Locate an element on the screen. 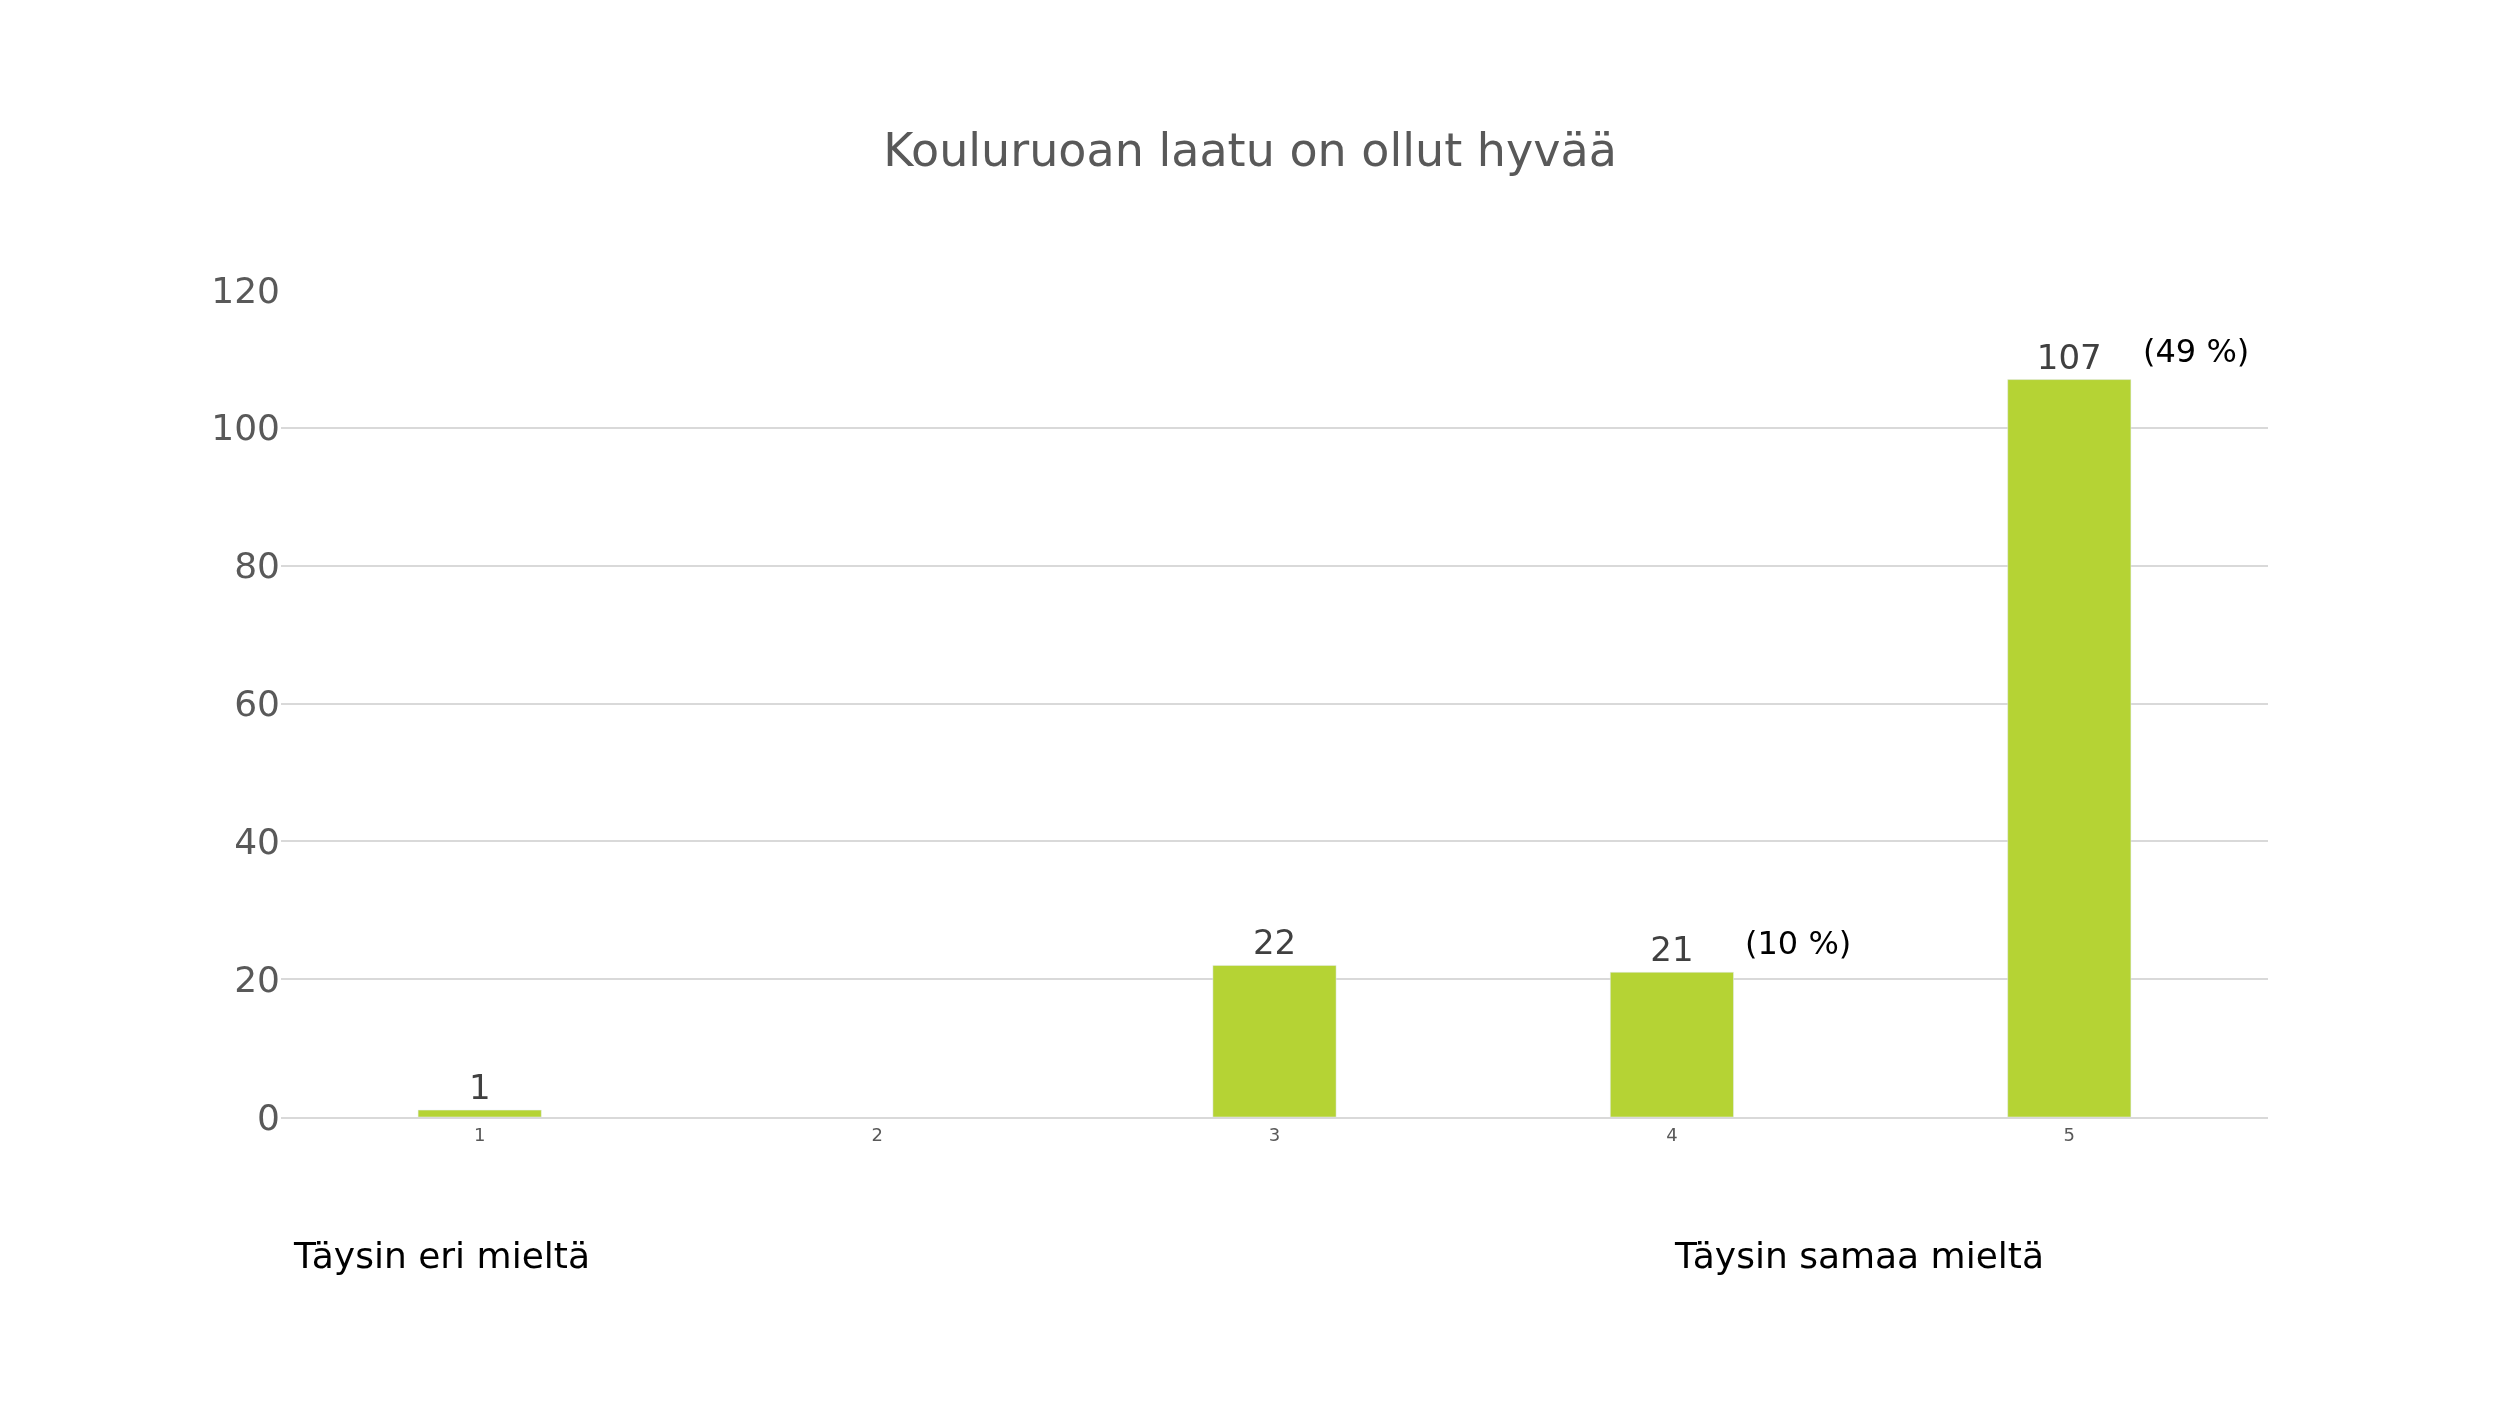  data-label: 1 is located at coordinates (479, 1087).